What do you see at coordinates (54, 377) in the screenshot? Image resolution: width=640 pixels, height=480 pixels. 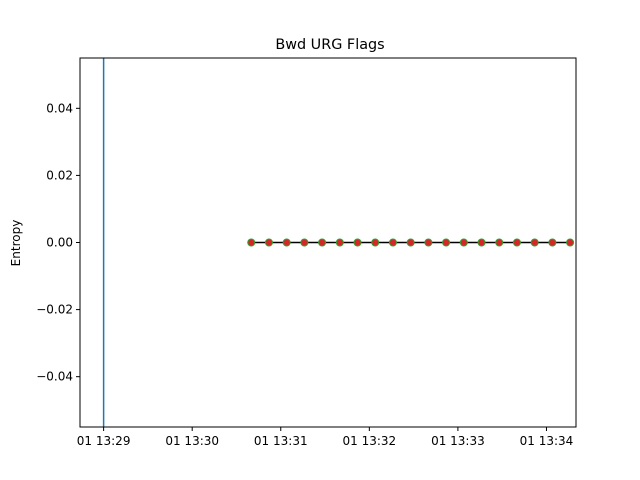 I see `y-tick-label: −0.04` at bounding box center [54, 377].